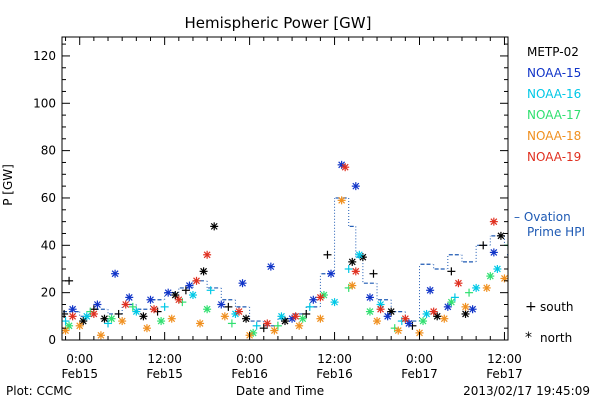 This screenshot has width=600, height=404. What do you see at coordinates (554, 94) in the screenshot?
I see `legend-item: NOAA-16` at bounding box center [554, 94].